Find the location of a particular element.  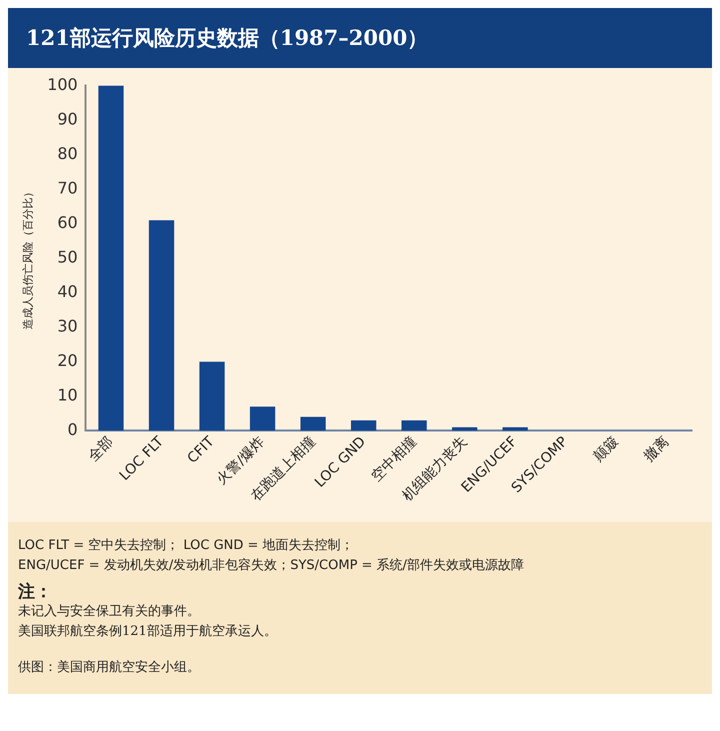

y-tick-label: 50 is located at coordinates (67, 256).